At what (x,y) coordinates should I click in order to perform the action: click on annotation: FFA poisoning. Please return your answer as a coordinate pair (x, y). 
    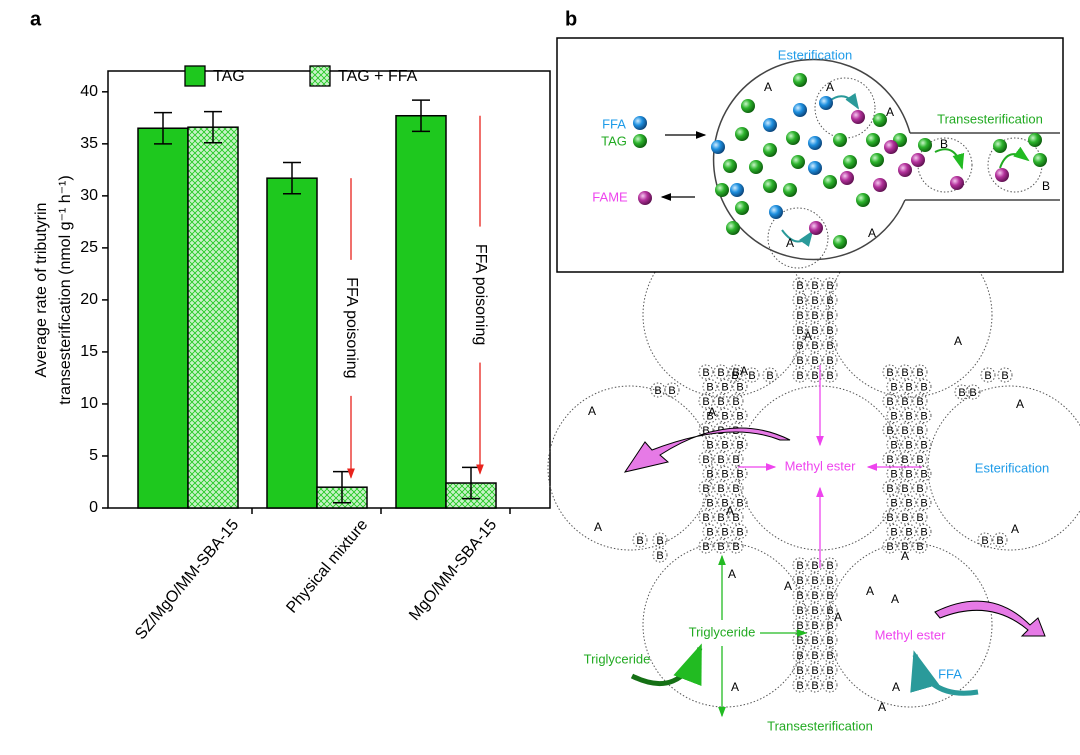
    Looking at the image, I should click on (480, 294).